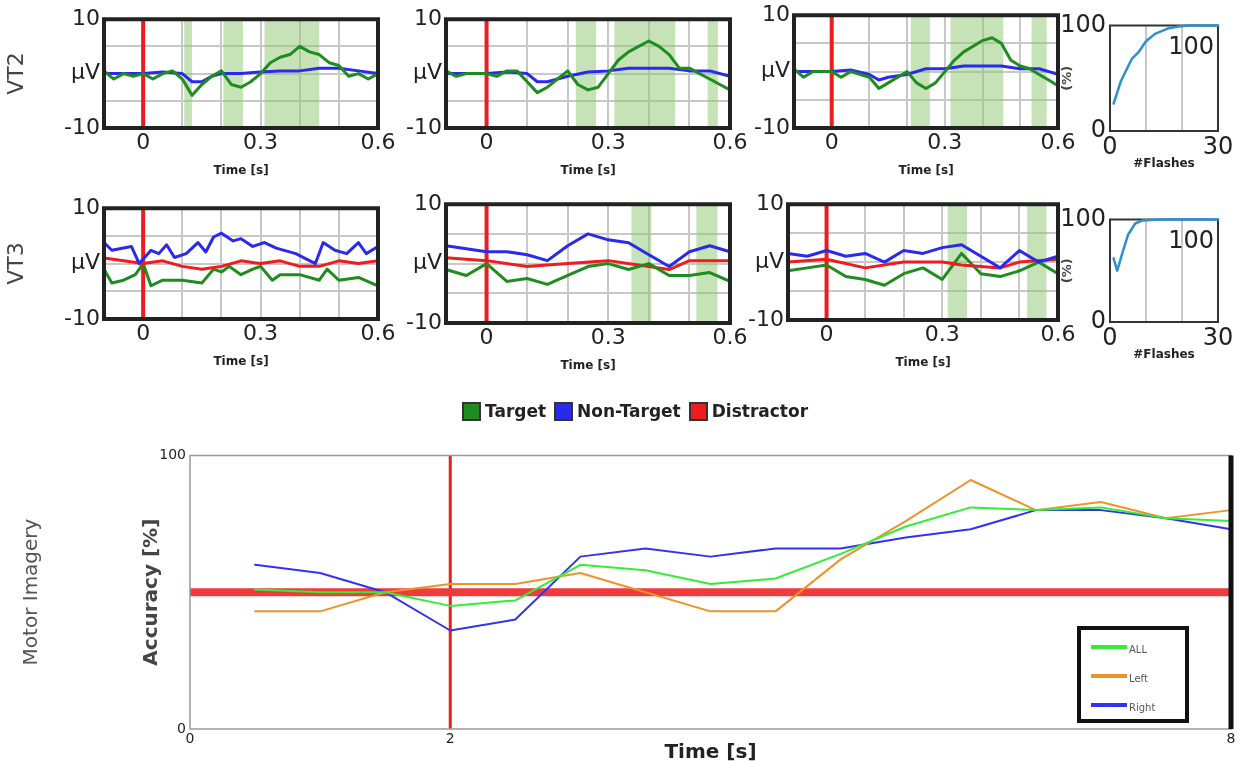  What do you see at coordinates (760, 411) in the screenshot?
I see `legend-label: Distractor` at bounding box center [760, 411].